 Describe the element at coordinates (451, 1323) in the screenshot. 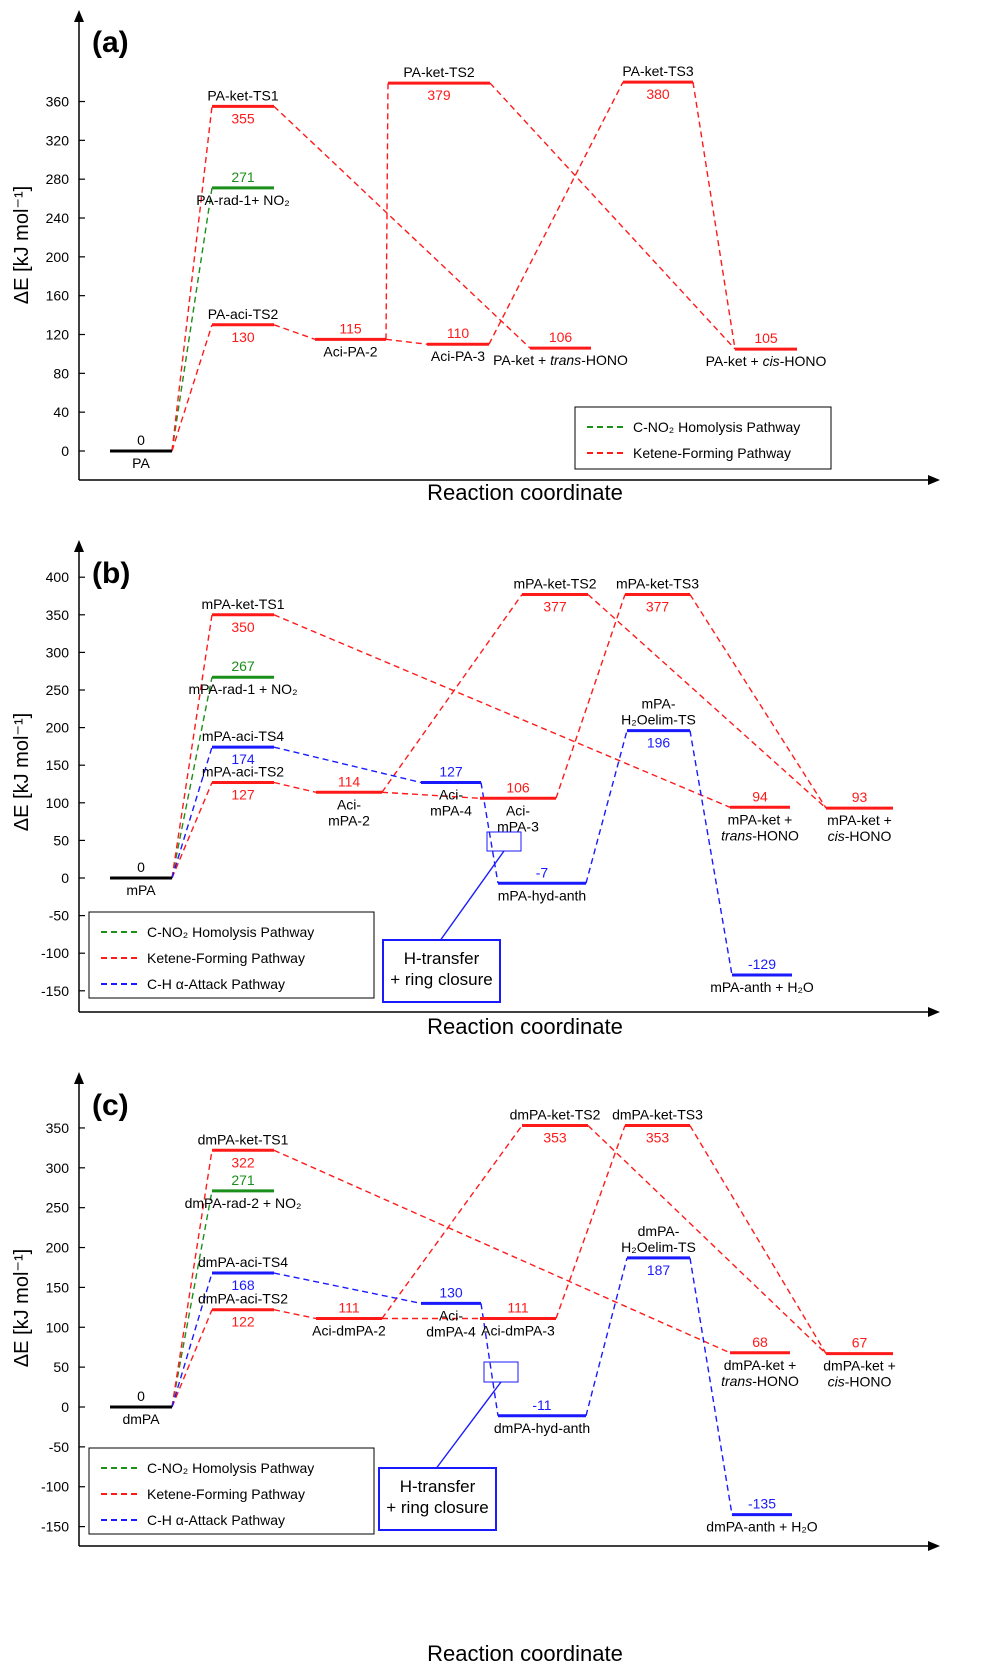

I see `name-label-aci4: Aci-dmPA-4` at that location.